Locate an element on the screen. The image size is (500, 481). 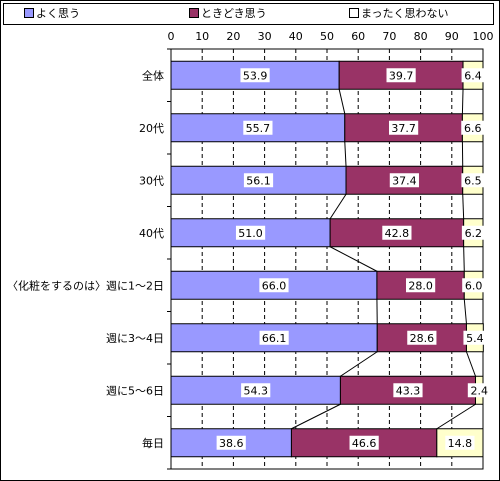
data-label: 66.0 is located at coordinates (274, 285).